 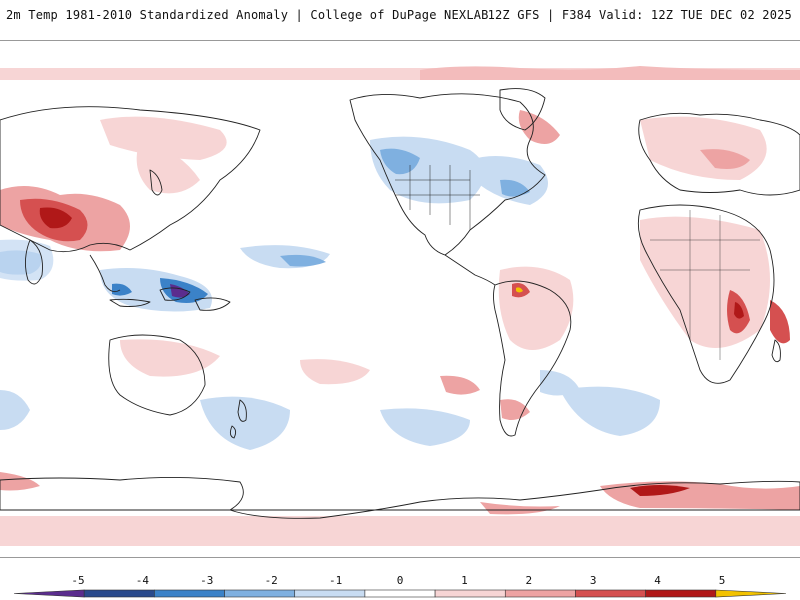 I want to click on colorbar-tick-label: -1, so click(x=335, y=580).